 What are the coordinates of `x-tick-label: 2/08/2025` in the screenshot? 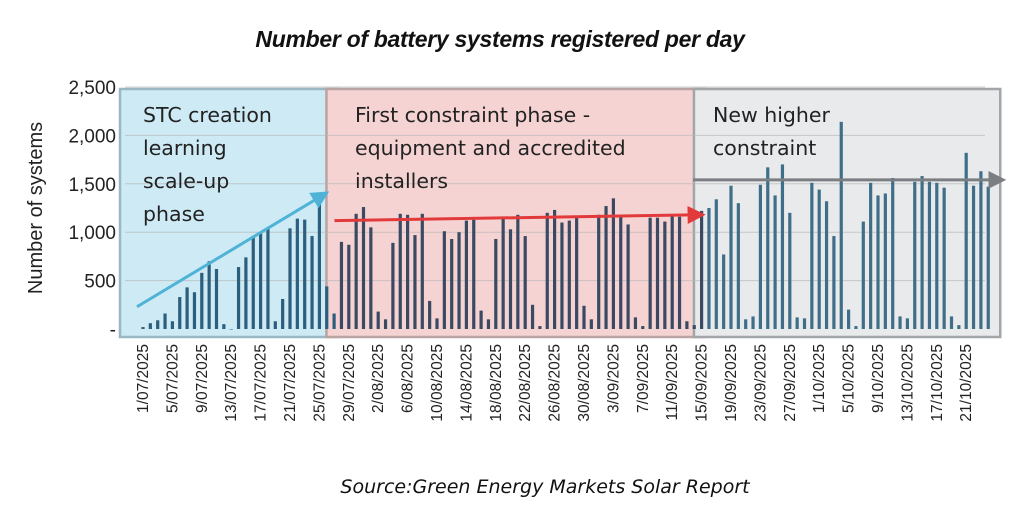 It's located at (378, 378).